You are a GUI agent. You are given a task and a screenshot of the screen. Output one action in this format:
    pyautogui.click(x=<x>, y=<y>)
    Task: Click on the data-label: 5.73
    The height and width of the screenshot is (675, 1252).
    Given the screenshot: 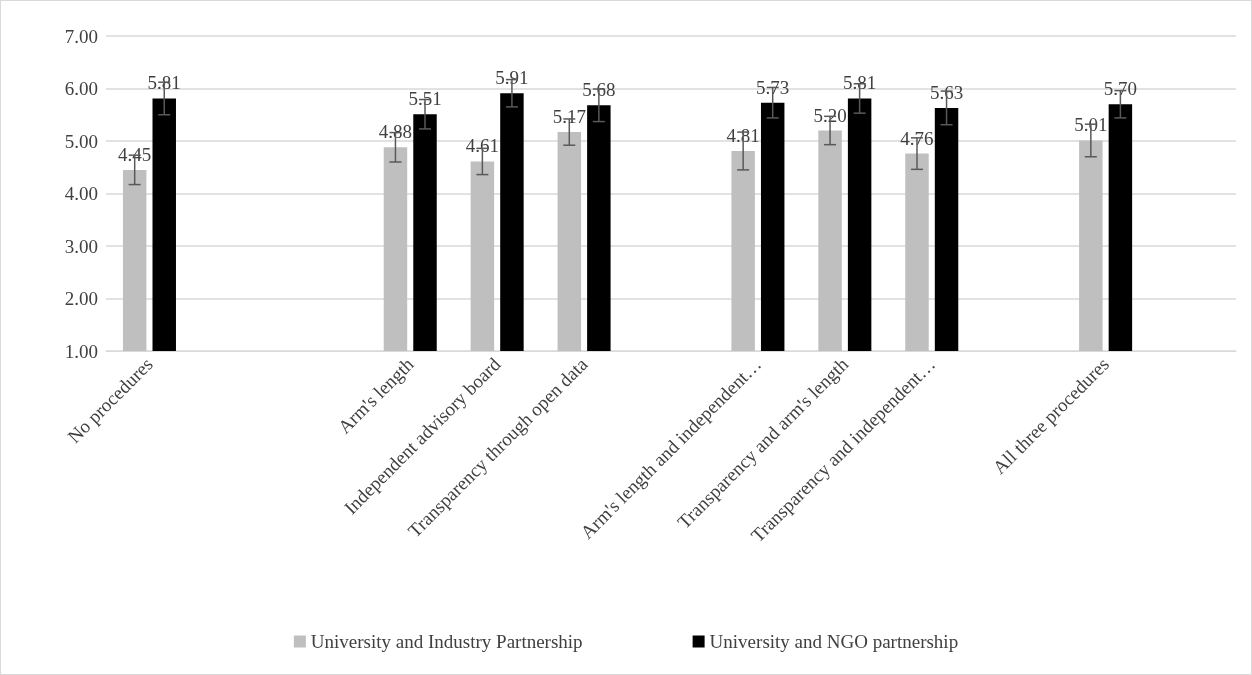 What is the action you would take?
    pyautogui.click(x=773, y=87)
    